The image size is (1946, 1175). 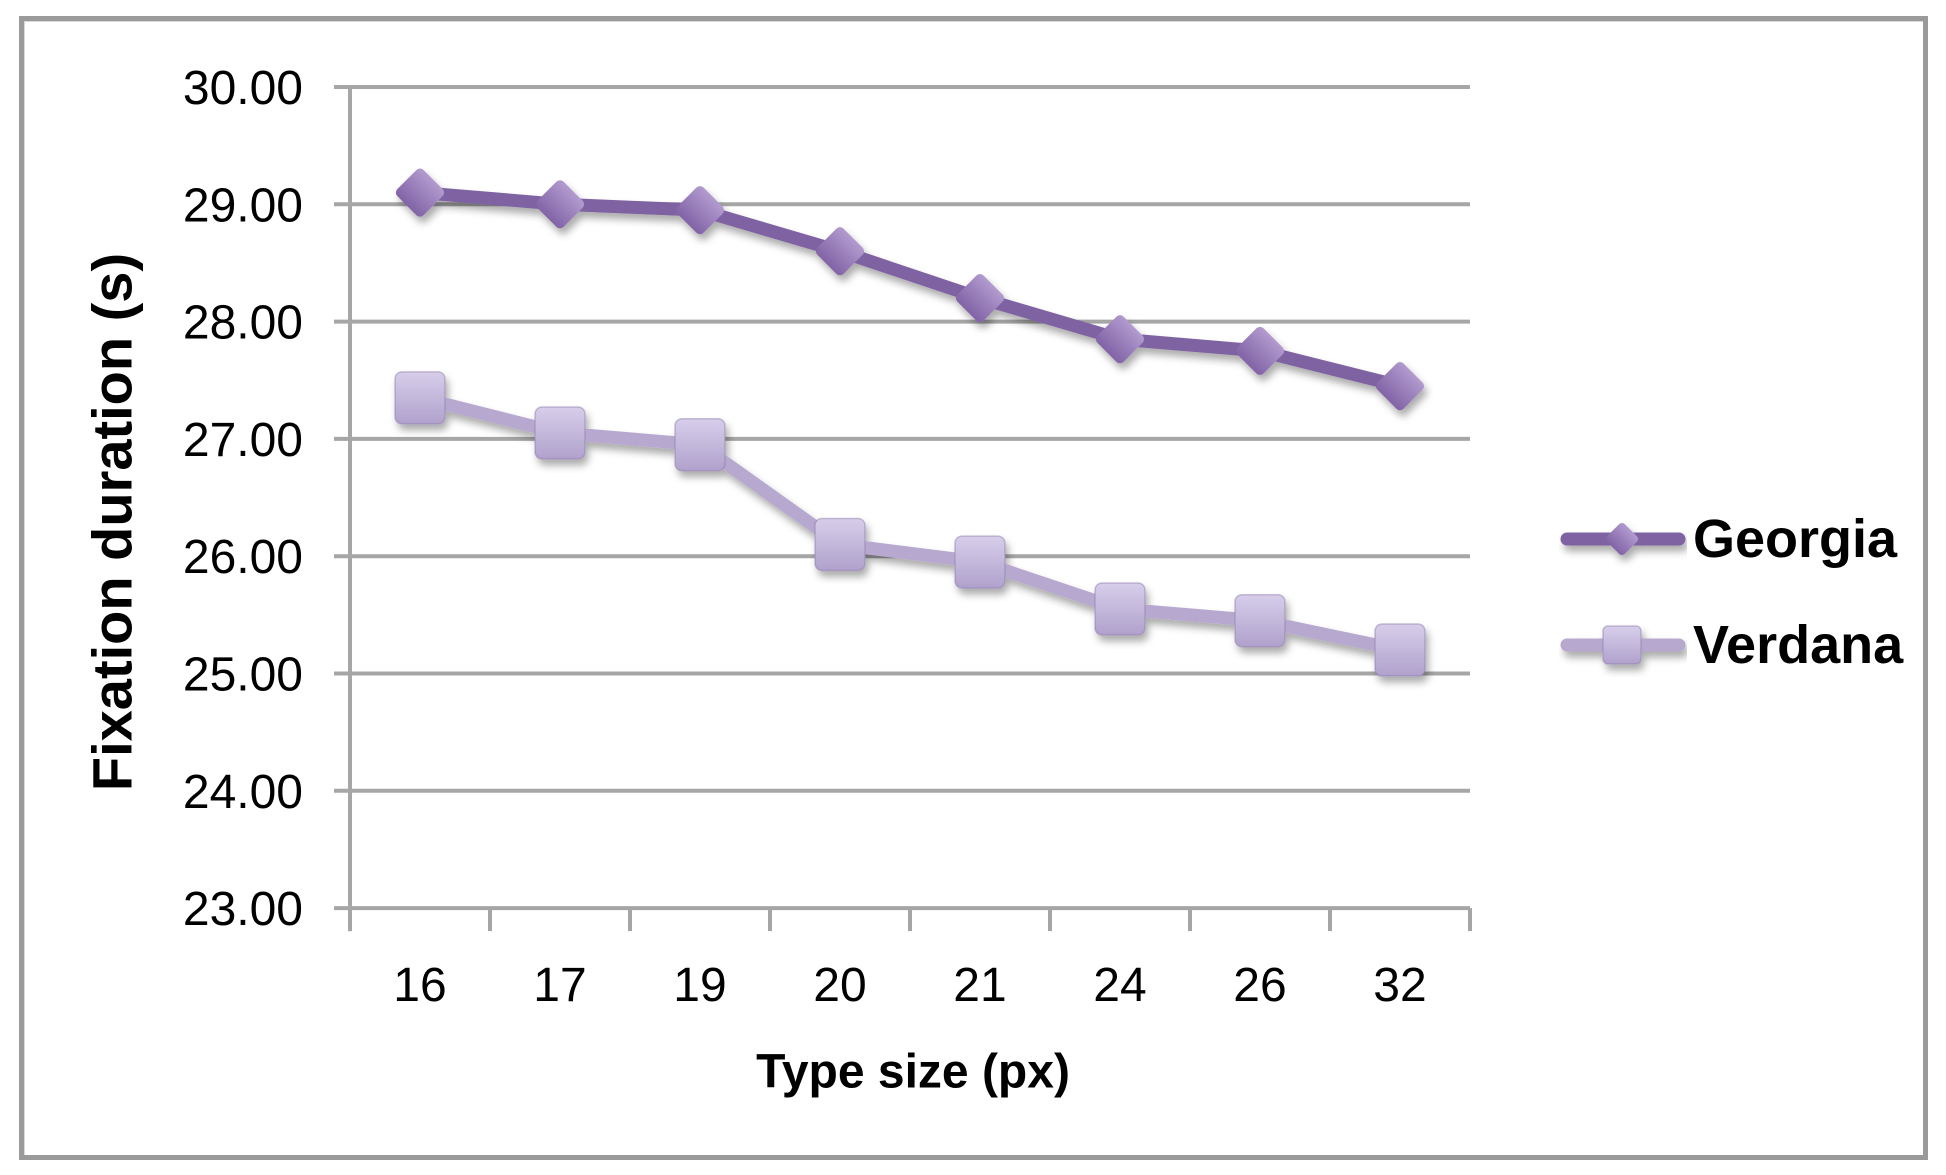 What do you see at coordinates (913, 1072) in the screenshot?
I see `x-axis-title: Type size (px)` at bounding box center [913, 1072].